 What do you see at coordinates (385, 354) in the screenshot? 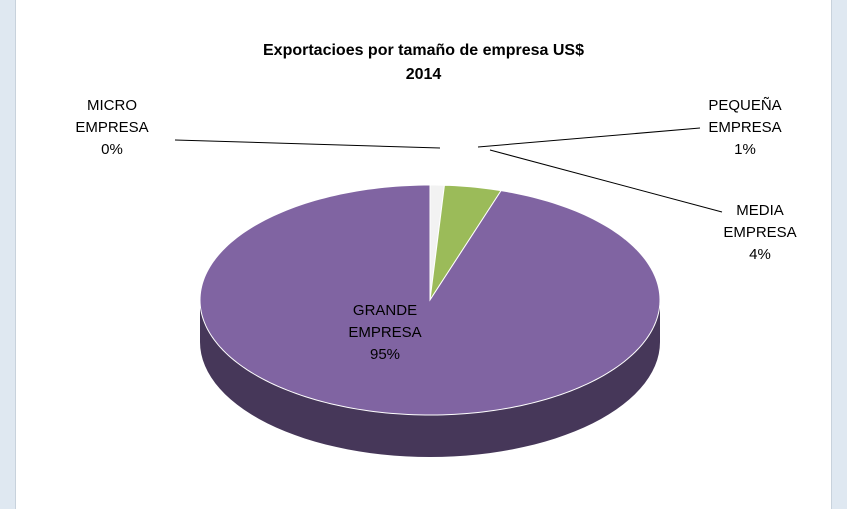
I see `data-label-value: 95%` at bounding box center [385, 354].